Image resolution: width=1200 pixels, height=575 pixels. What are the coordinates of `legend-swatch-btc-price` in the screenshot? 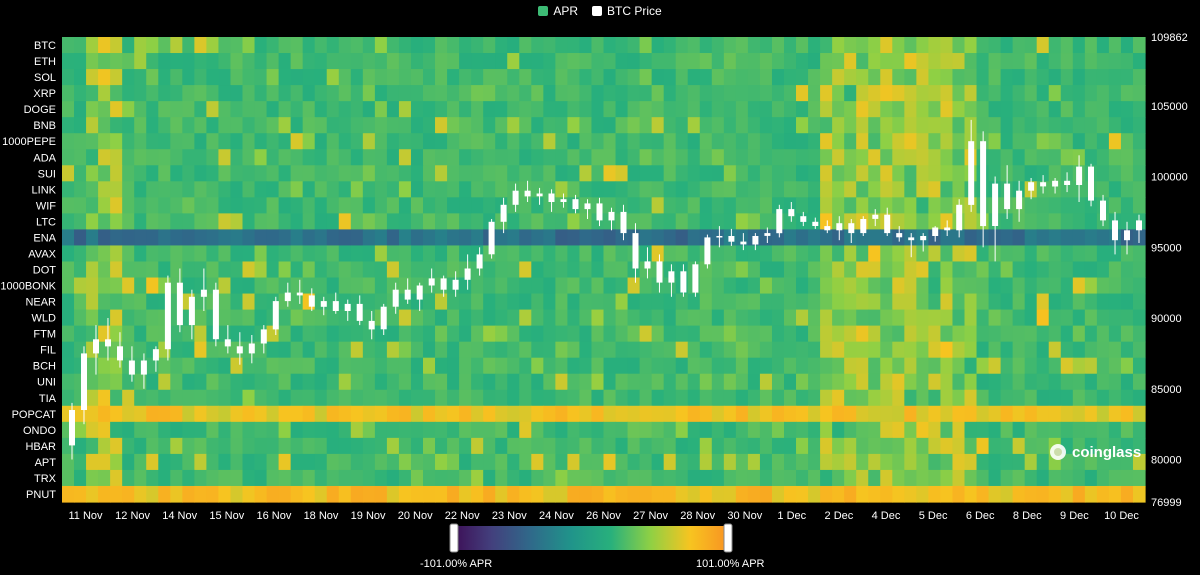 It's located at (597, 11).